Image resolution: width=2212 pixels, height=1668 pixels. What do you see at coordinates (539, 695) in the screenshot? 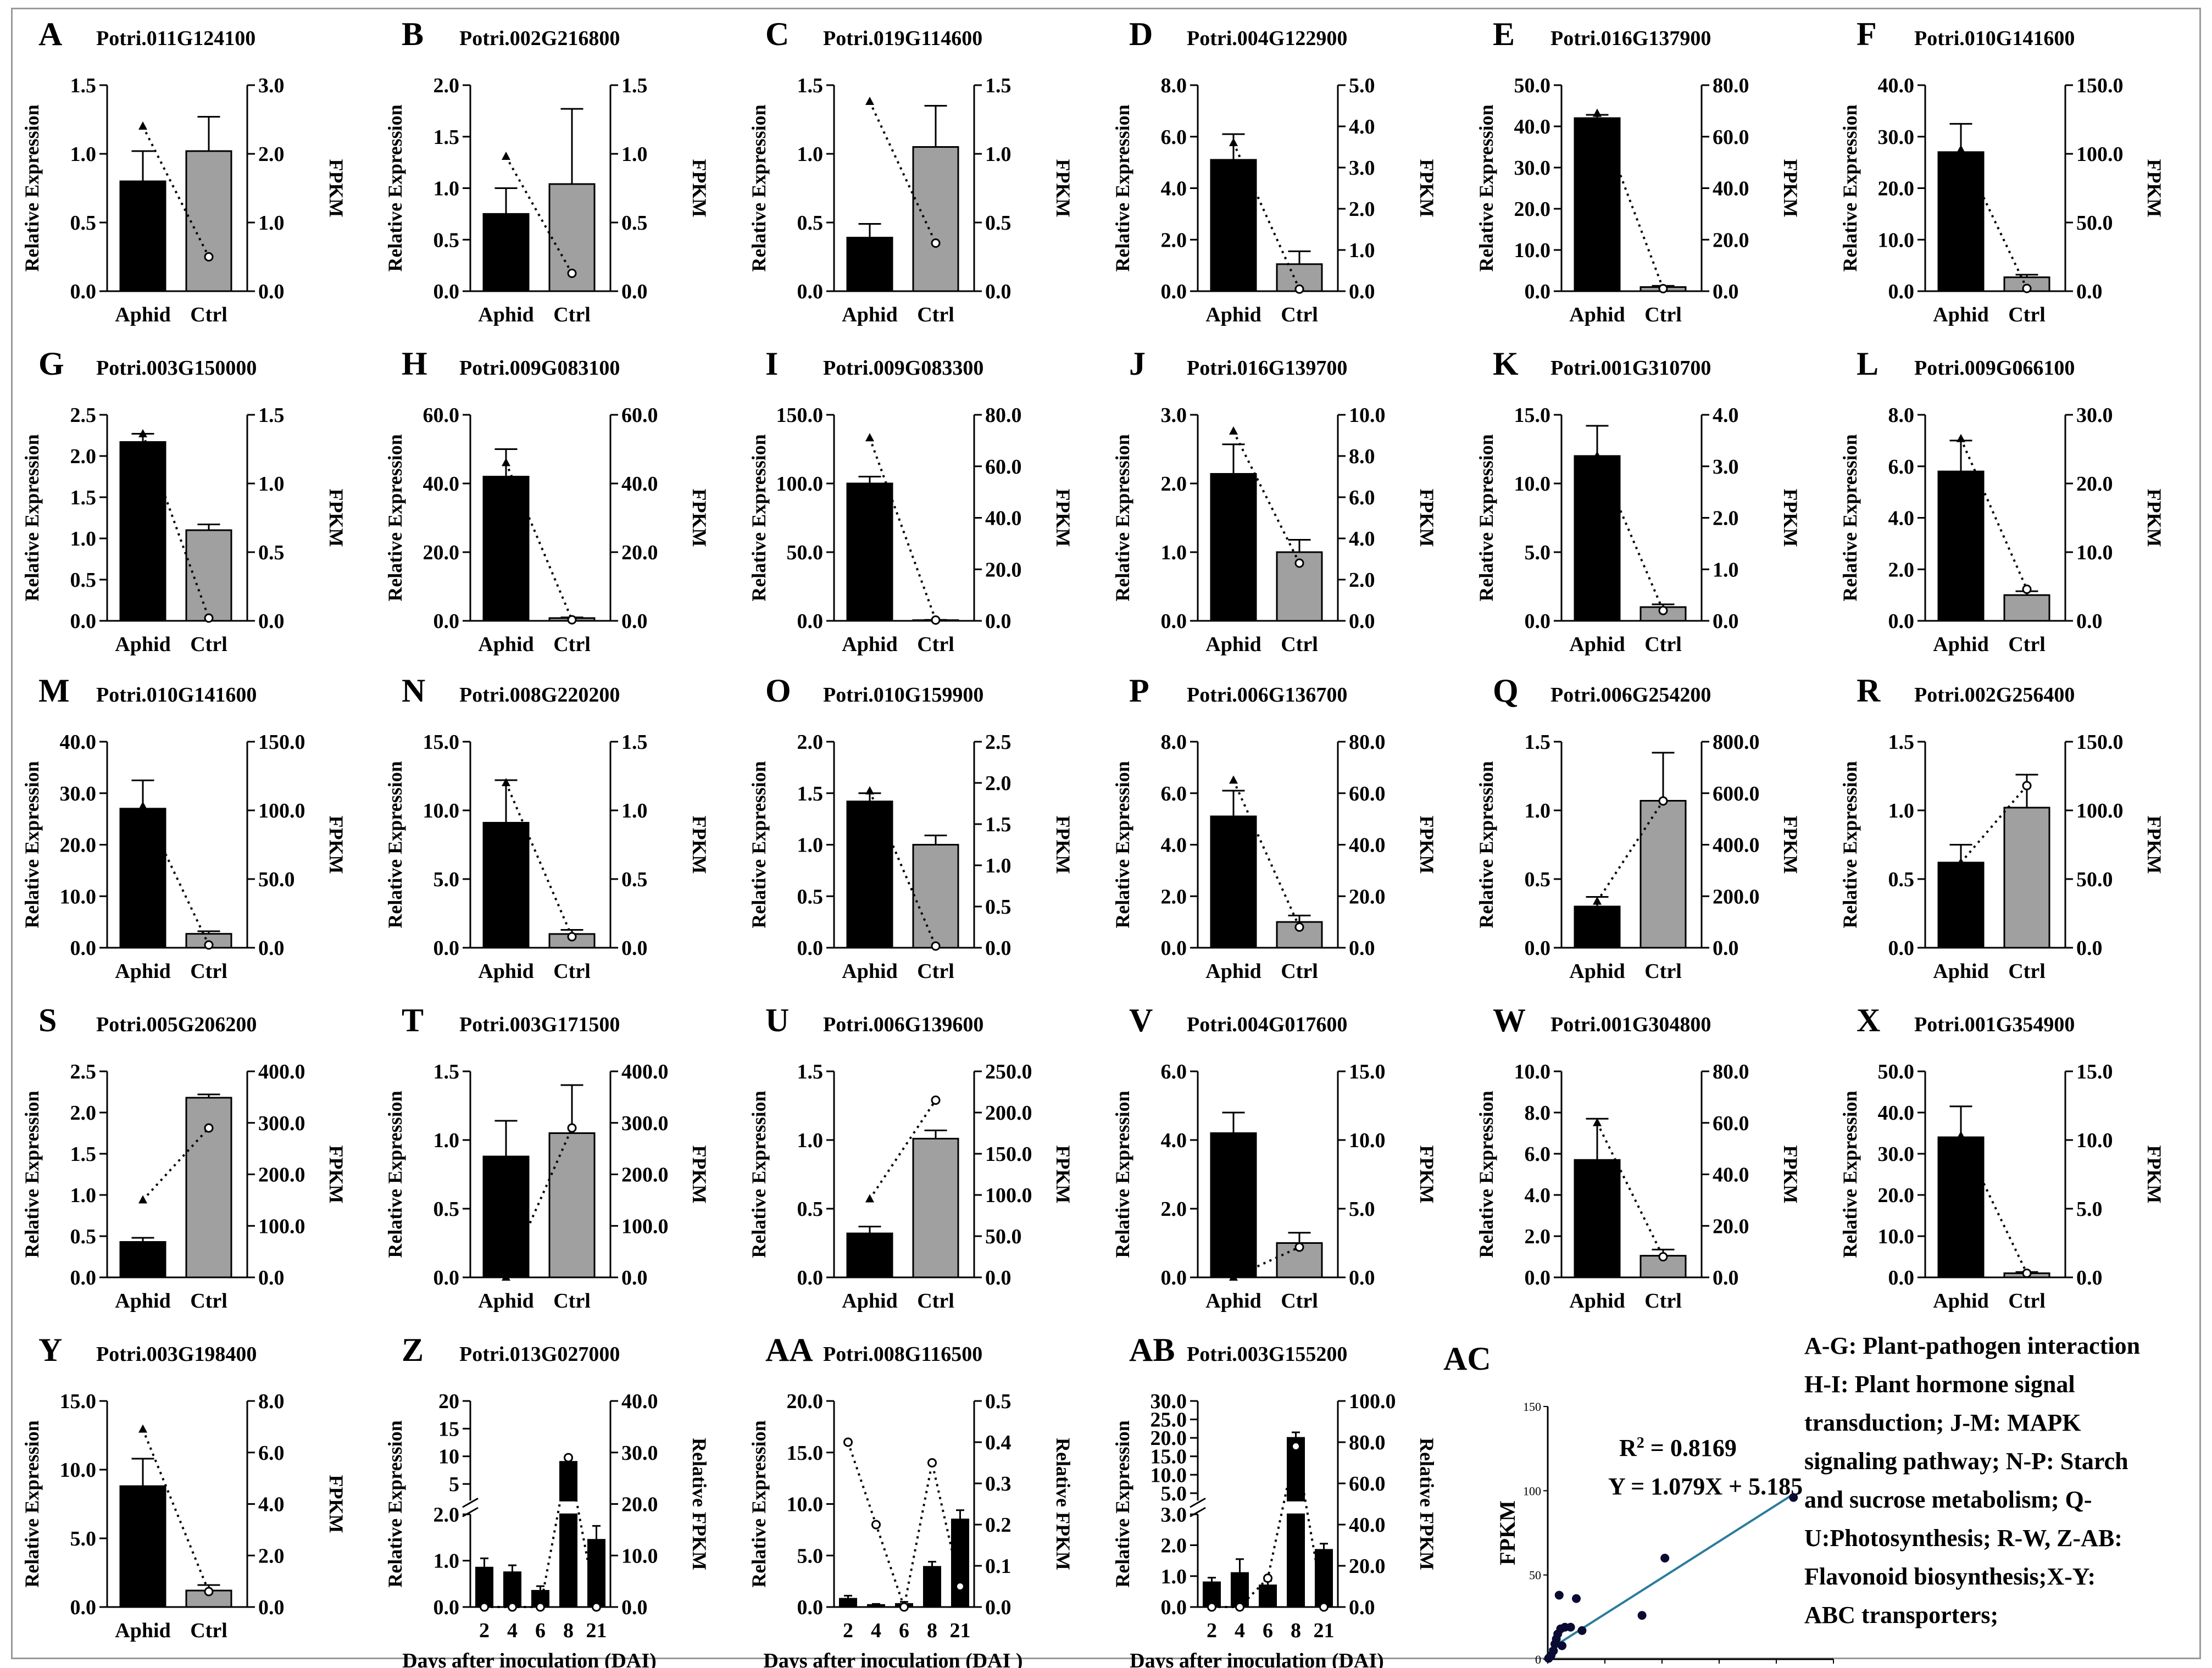
I see `panel-title-n: Potri.008G220200` at bounding box center [539, 695].